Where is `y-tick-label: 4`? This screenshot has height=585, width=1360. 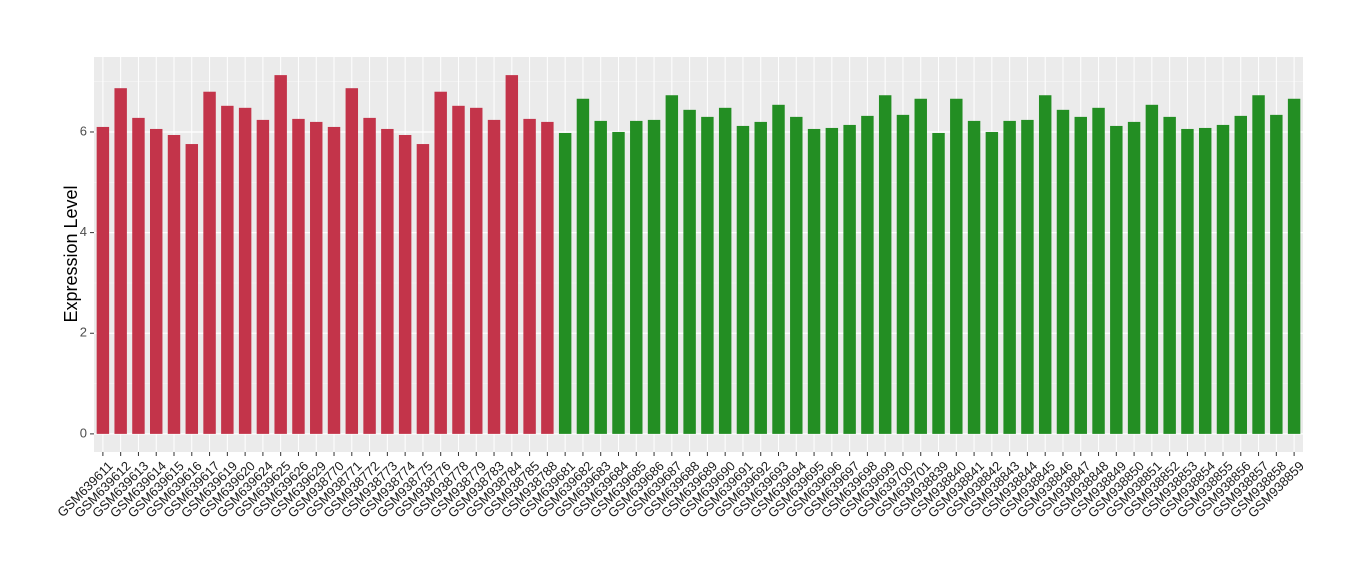 y-tick-label: 4 is located at coordinates (83, 231).